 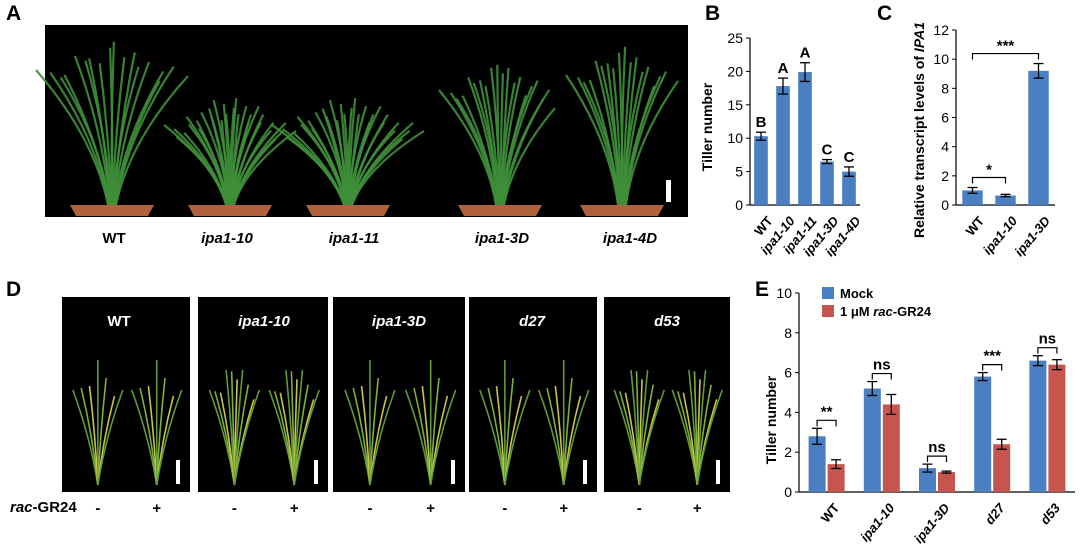 I want to click on panel-e-significance-label-d27: ***, so click(x=992, y=356).